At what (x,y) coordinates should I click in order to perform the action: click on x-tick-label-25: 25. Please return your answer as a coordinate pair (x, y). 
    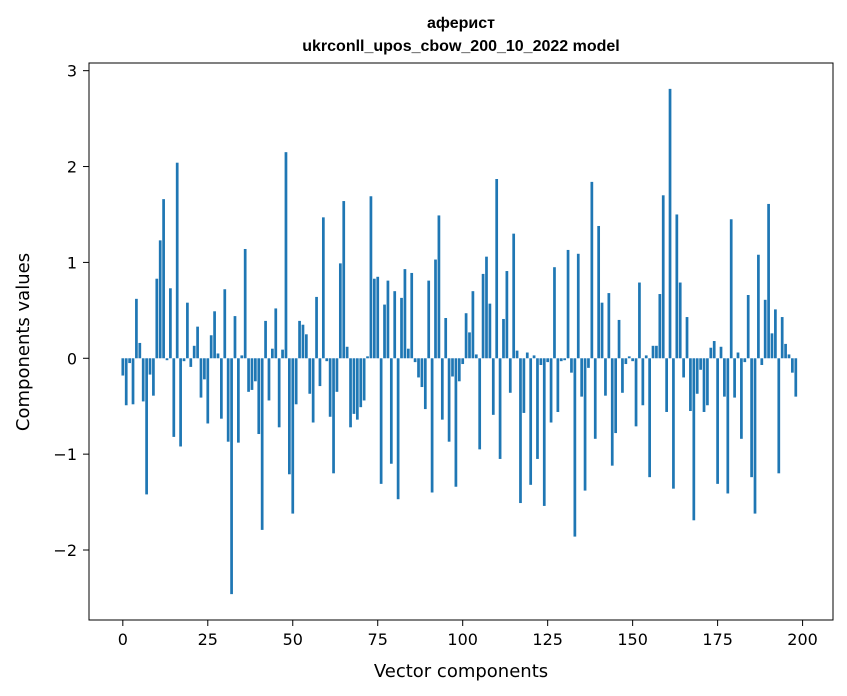
    Looking at the image, I should click on (208, 639).